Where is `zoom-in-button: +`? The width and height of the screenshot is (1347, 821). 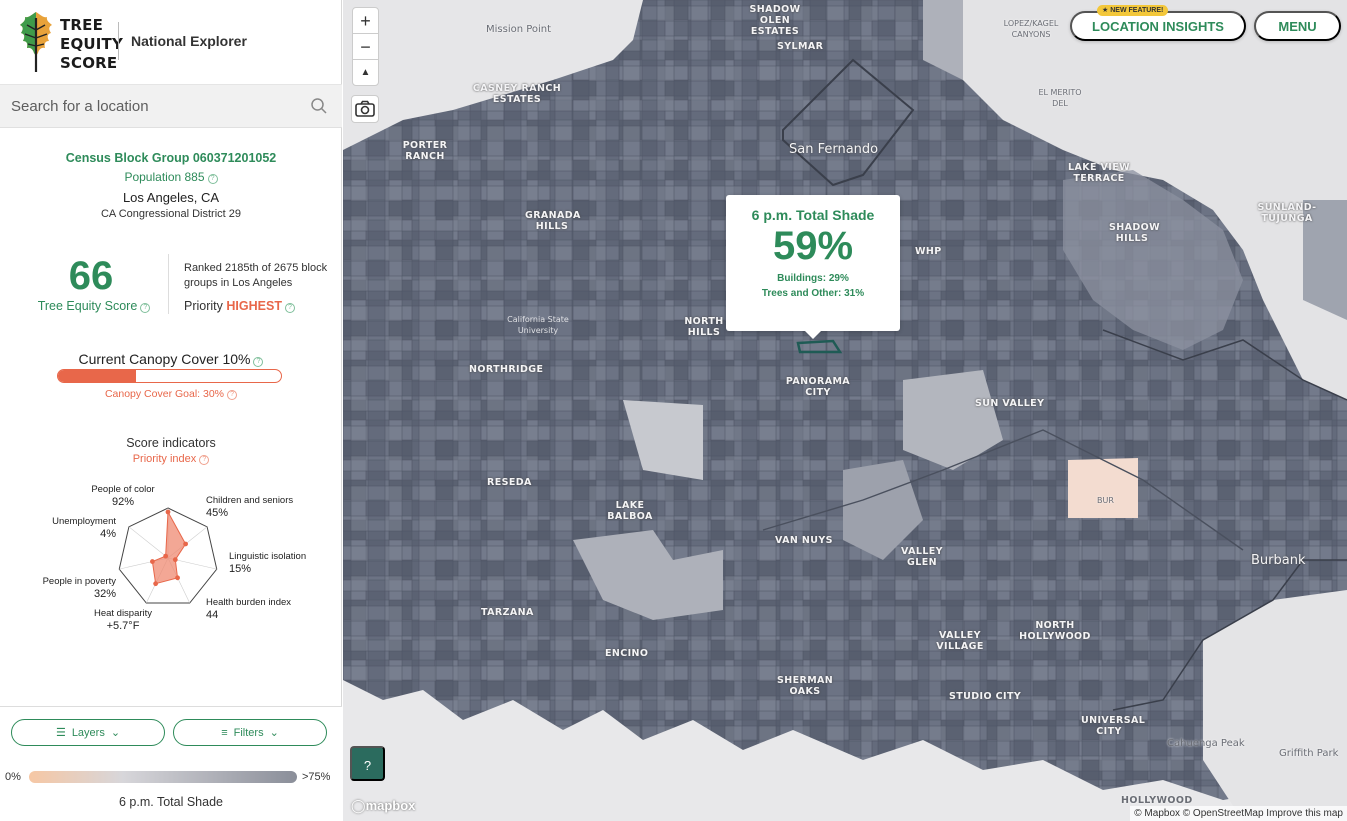
zoom-in-button: + is located at coordinates (365, 20).